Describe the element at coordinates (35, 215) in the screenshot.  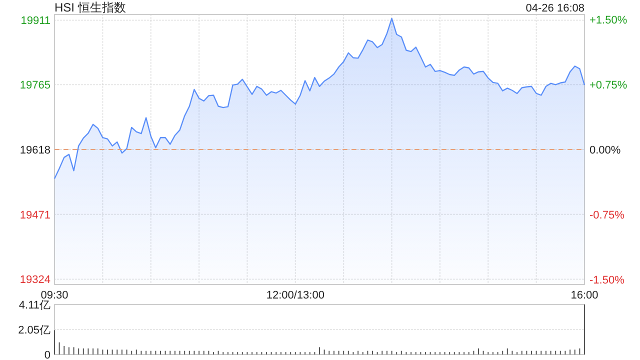
I see `y-tick-label: 19471` at that location.